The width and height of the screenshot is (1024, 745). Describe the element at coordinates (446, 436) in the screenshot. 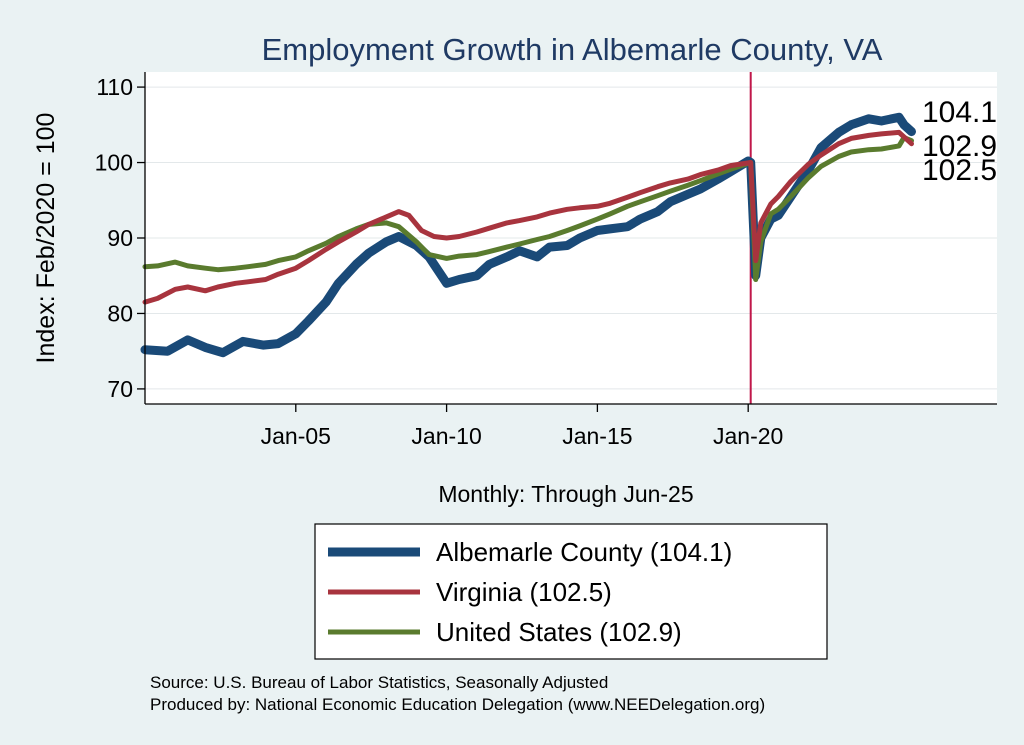

I see `x-tick-label-1: Jan-10` at that location.